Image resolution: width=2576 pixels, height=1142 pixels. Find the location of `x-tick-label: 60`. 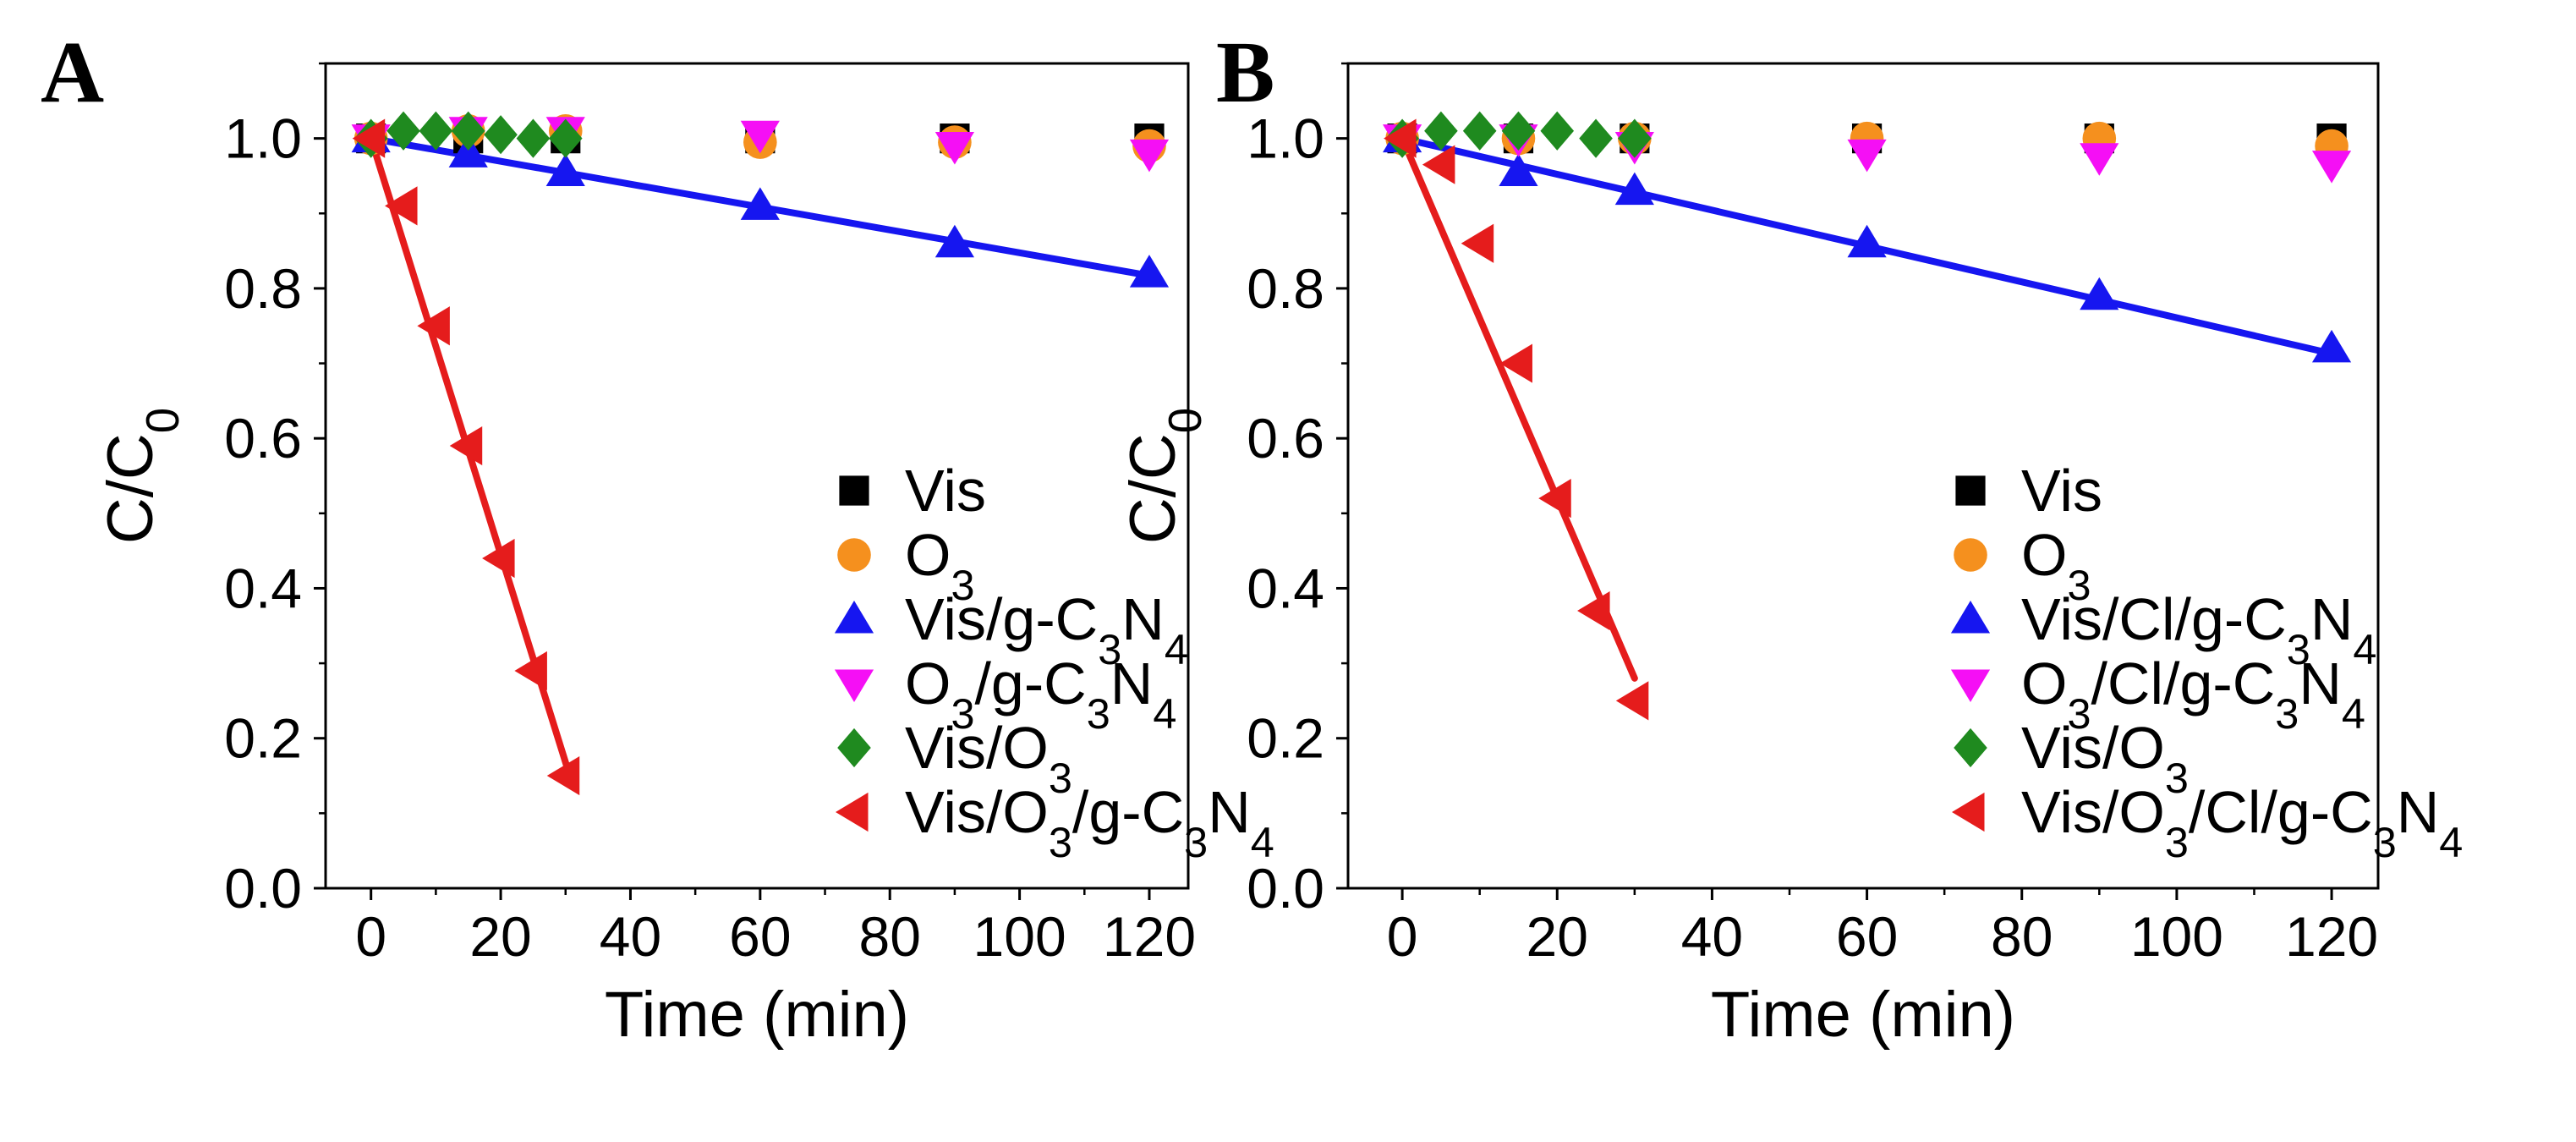

x-tick-label: 60 is located at coordinates (1867, 937).